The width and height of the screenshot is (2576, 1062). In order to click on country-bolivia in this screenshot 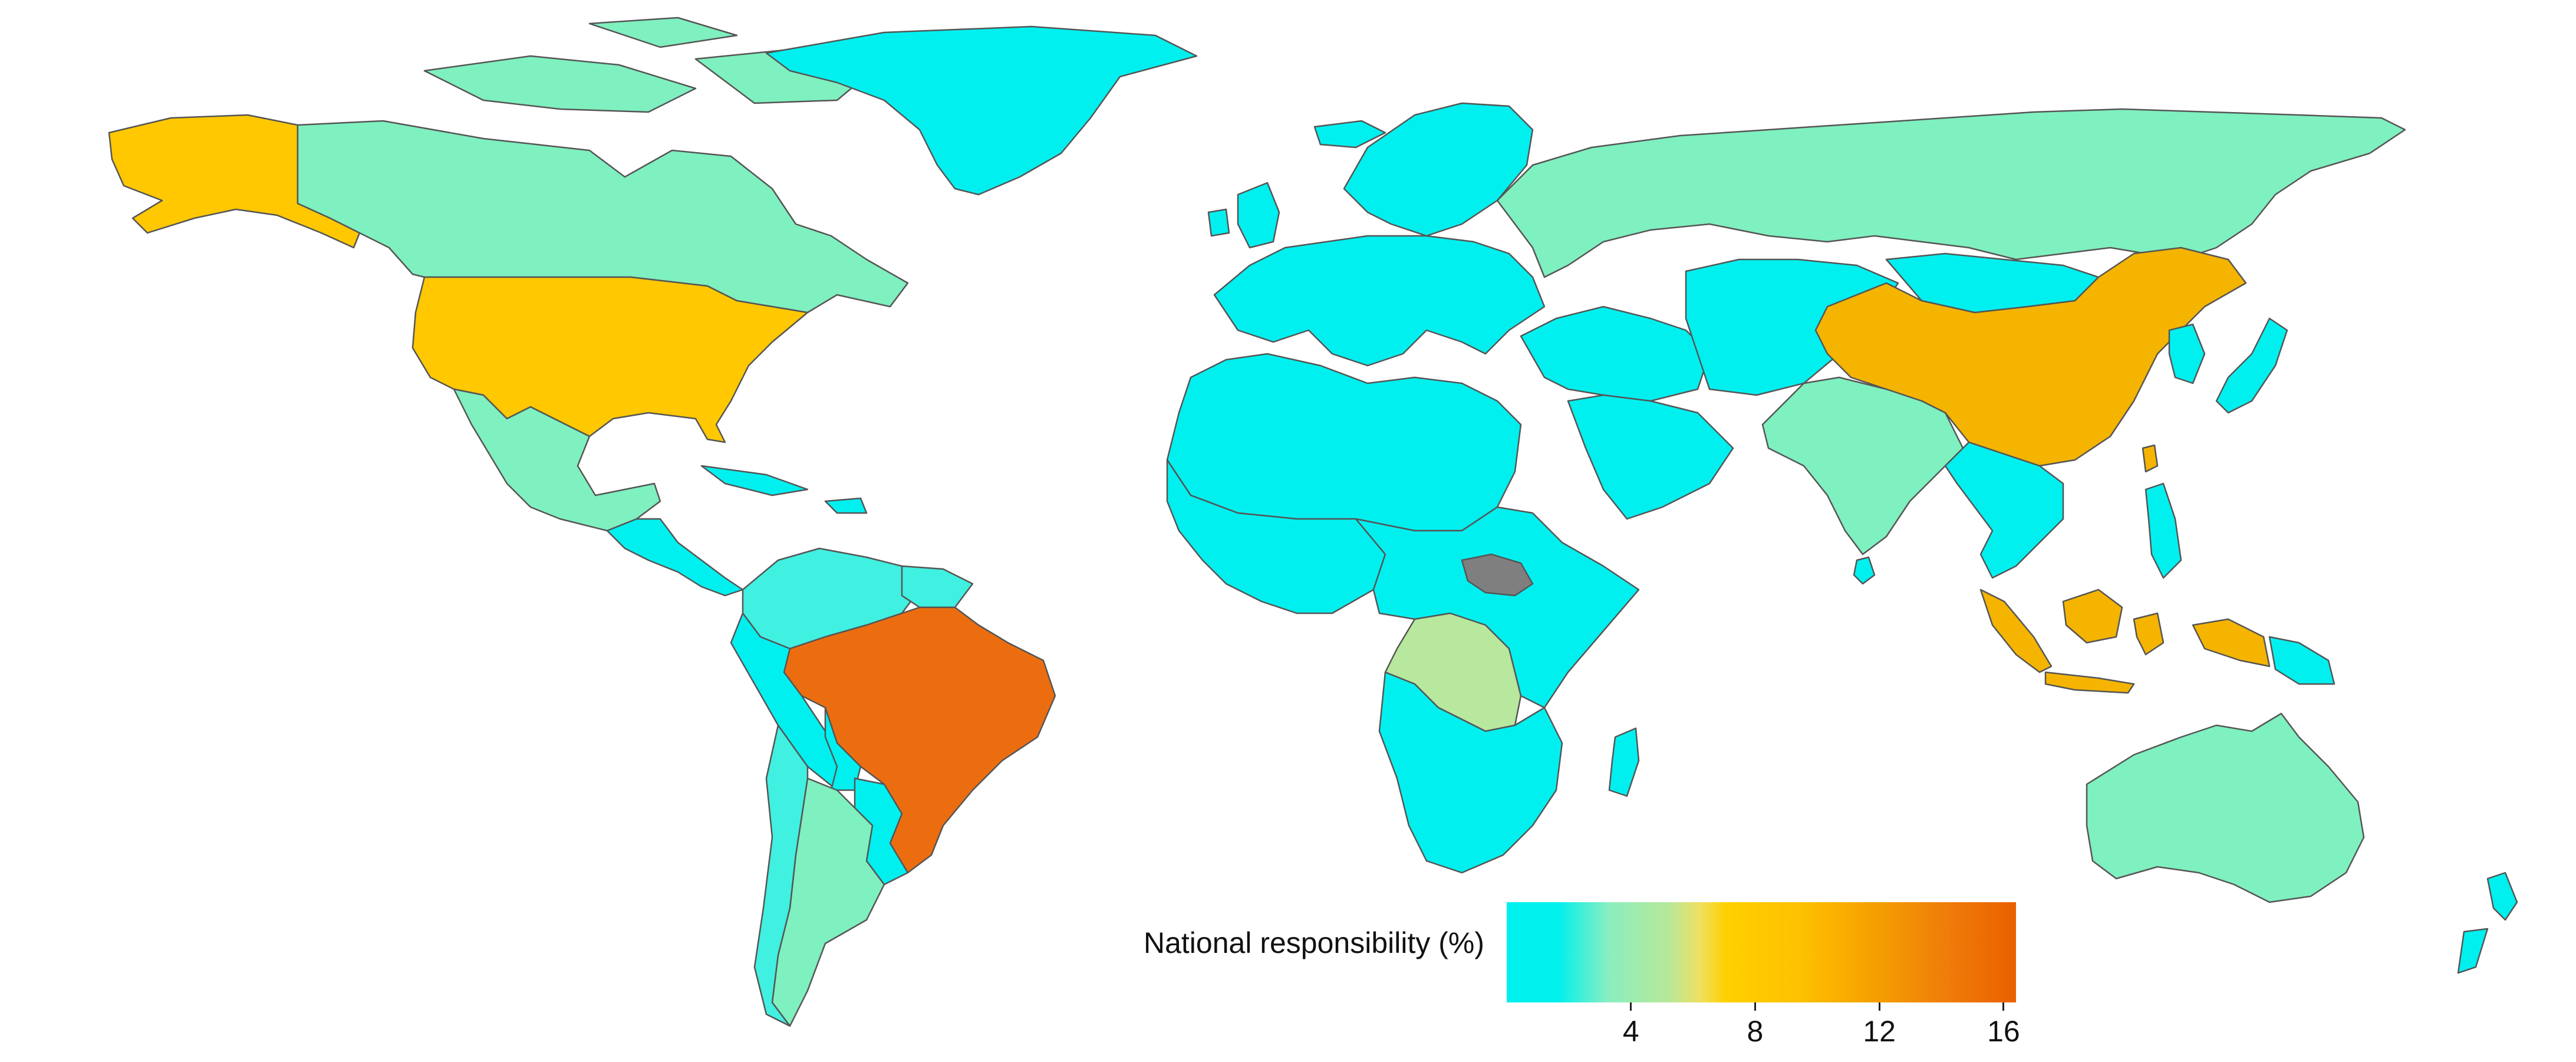, I will do `click(843, 748)`.